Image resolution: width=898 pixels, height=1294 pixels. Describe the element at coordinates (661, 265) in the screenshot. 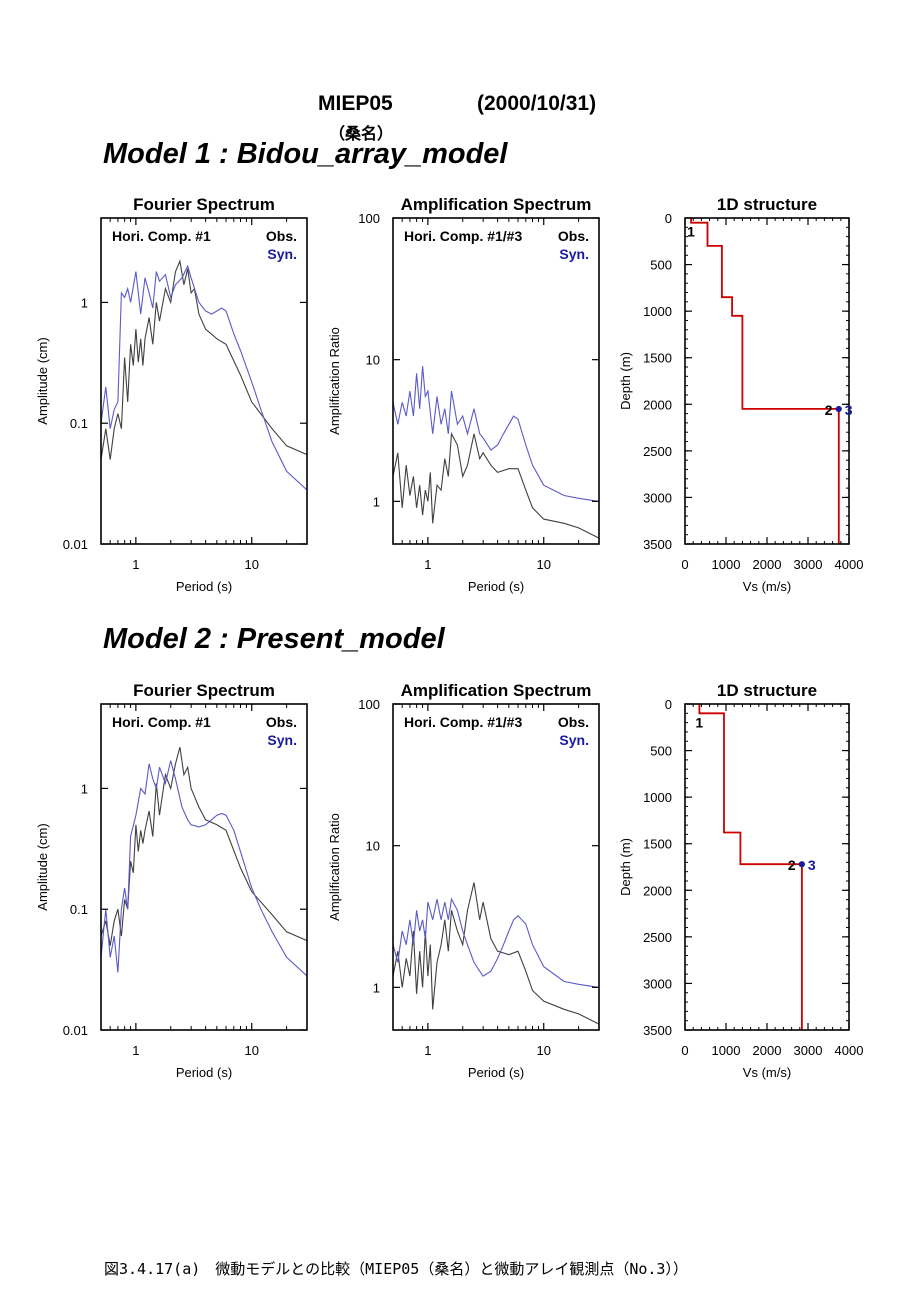

I see `chart-m1-structure-ytick-label: 500` at that location.